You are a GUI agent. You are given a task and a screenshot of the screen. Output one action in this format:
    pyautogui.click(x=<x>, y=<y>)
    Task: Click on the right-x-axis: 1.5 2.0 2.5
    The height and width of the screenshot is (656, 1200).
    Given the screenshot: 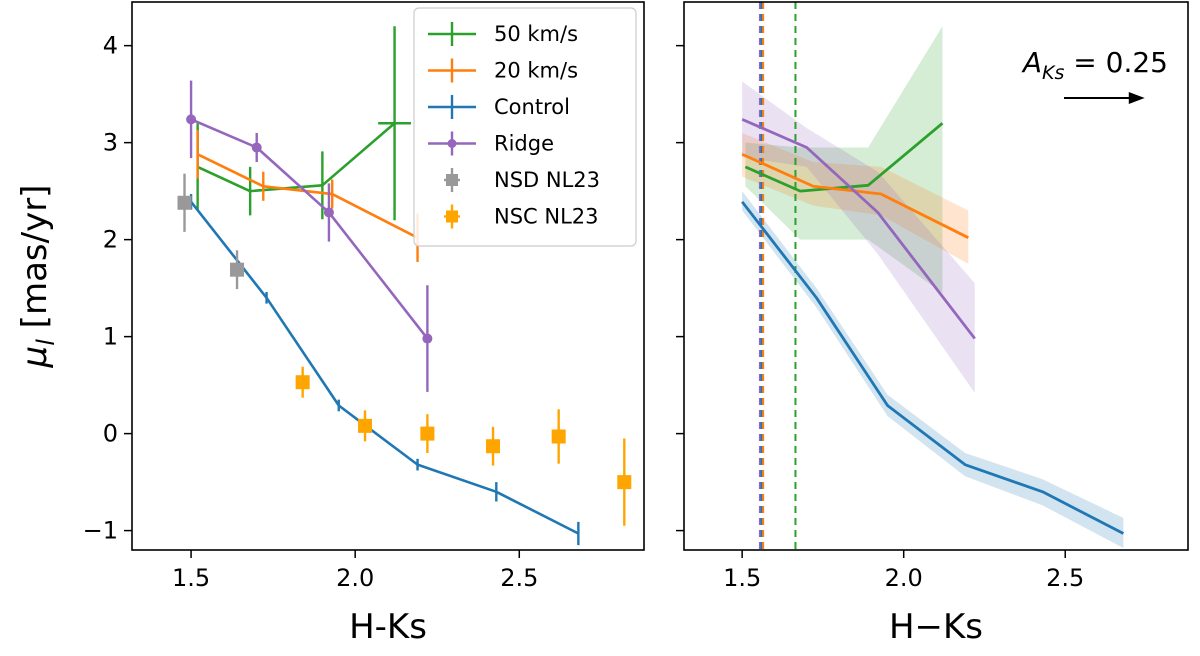 What is the action you would take?
    pyautogui.click(x=903, y=571)
    